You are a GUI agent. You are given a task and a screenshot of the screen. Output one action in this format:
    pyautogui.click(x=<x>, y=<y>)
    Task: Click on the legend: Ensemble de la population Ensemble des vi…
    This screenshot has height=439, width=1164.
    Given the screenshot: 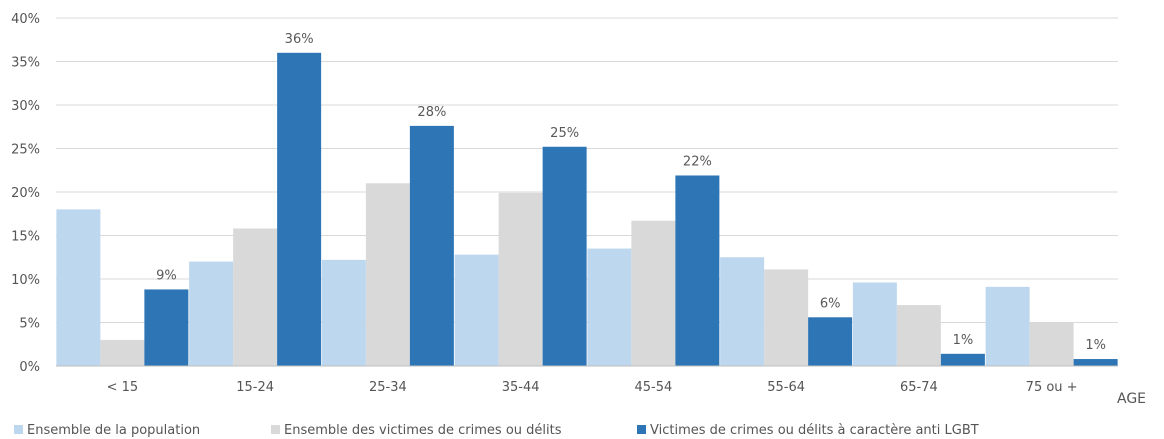 What is the action you would take?
    pyautogui.click(x=496, y=430)
    